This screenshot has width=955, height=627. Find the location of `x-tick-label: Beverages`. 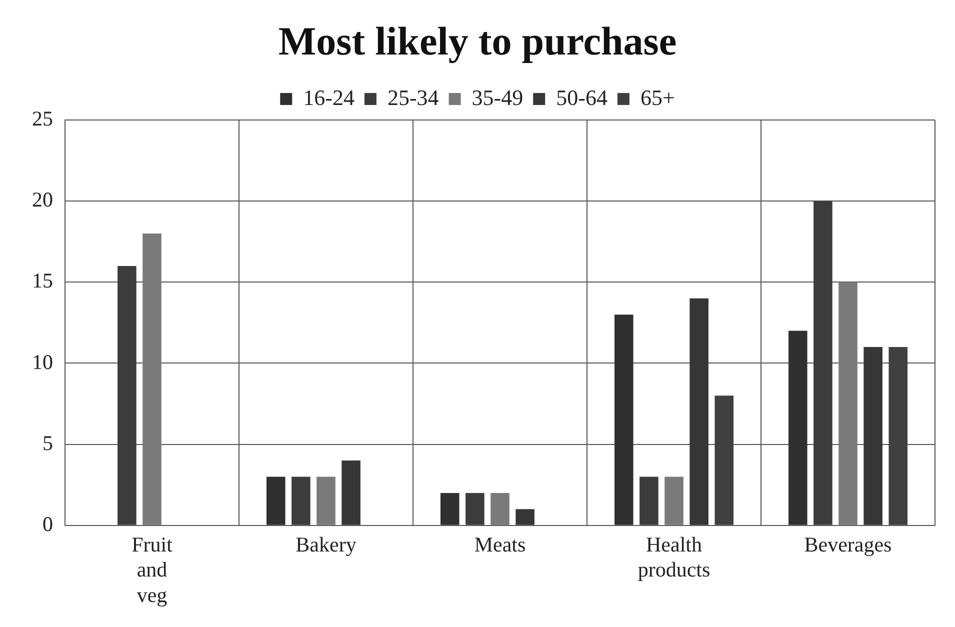

x-tick-label: Beverages is located at coordinates (848, 544).